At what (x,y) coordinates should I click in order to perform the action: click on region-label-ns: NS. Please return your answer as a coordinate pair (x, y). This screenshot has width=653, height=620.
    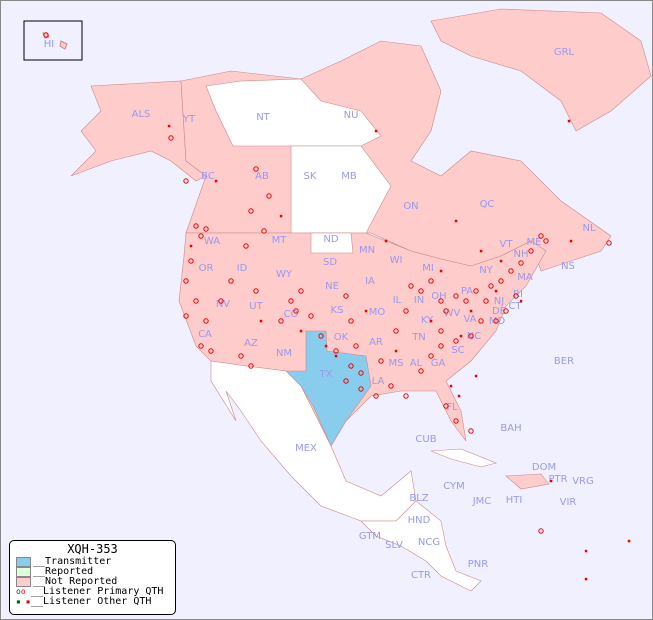
    Looking at the image, I should click on (568, 266).